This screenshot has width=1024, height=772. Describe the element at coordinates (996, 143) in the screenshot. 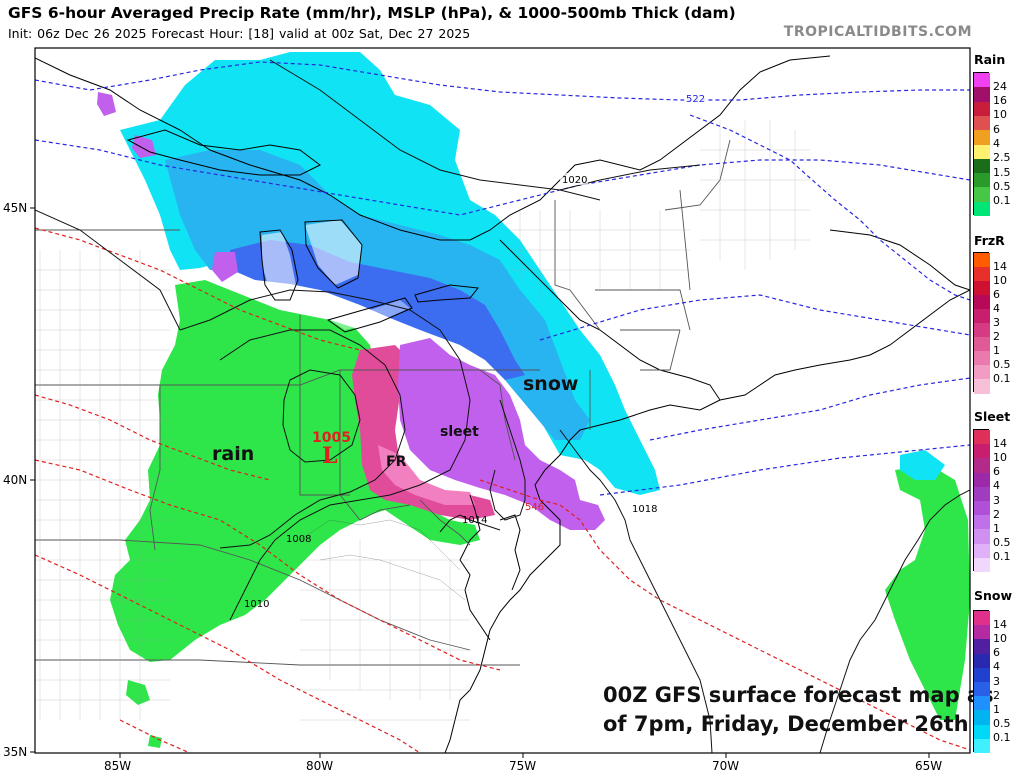

I see `legend-rain-label: 4` at that location.